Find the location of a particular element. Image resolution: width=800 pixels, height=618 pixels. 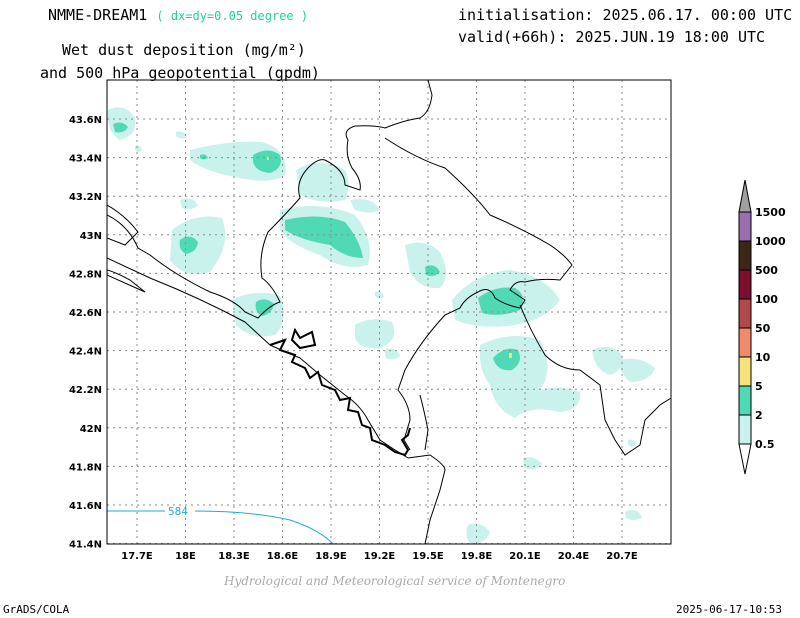

footer-software: GrADS/COLA is located at coordinates (36, 609).